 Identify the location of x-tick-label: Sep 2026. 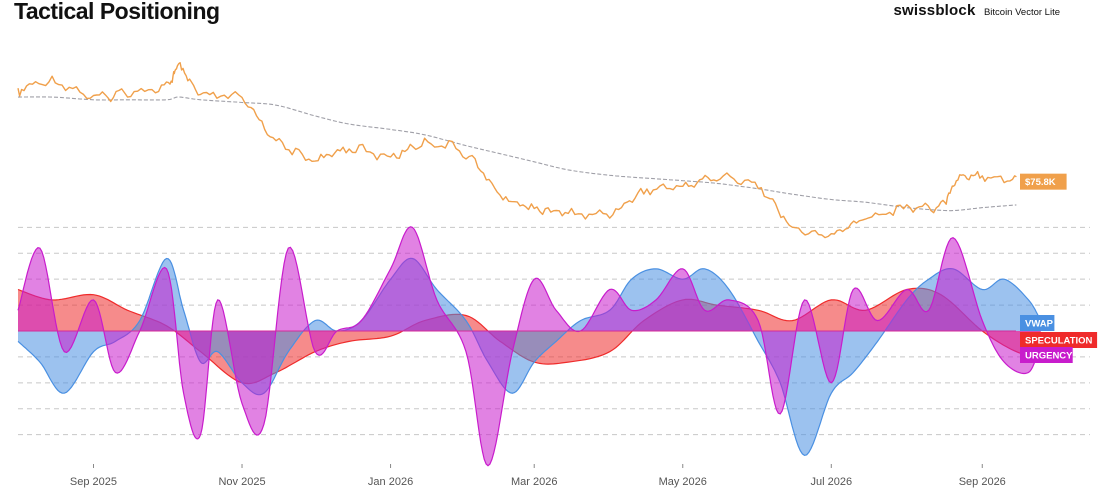
(982, 482).